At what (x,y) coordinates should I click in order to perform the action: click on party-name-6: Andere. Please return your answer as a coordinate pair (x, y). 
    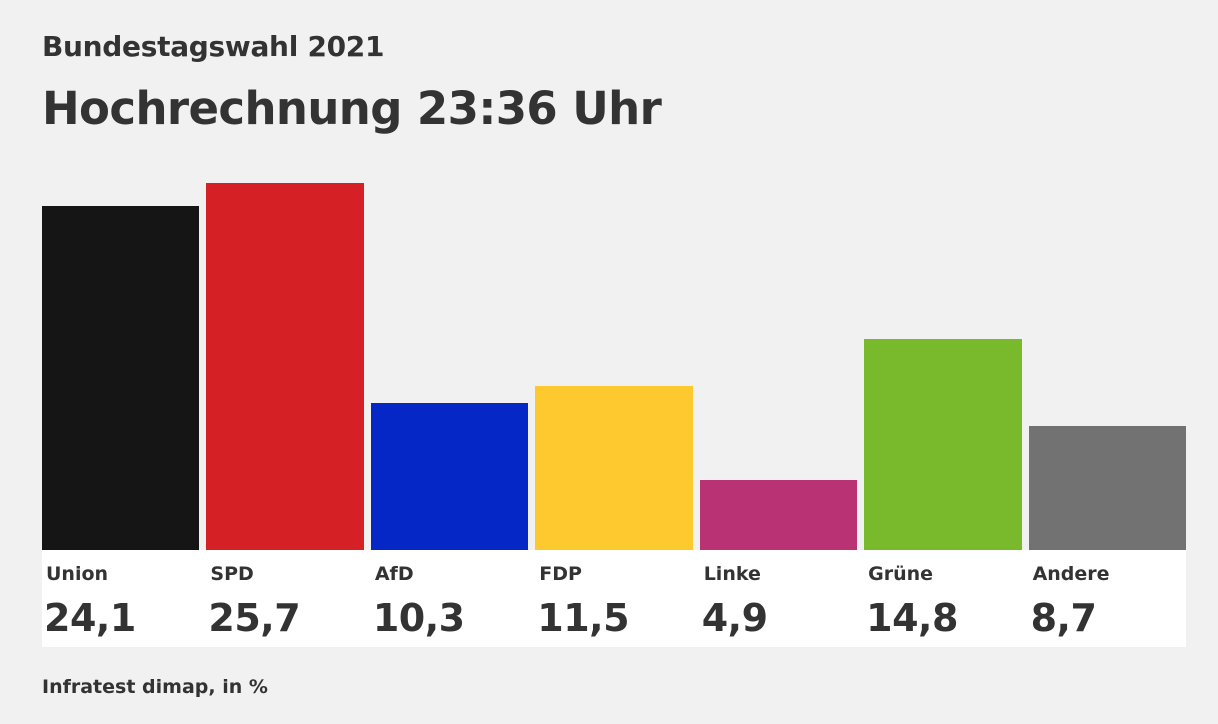
    Looking at the image, I should click on (1071, 574).